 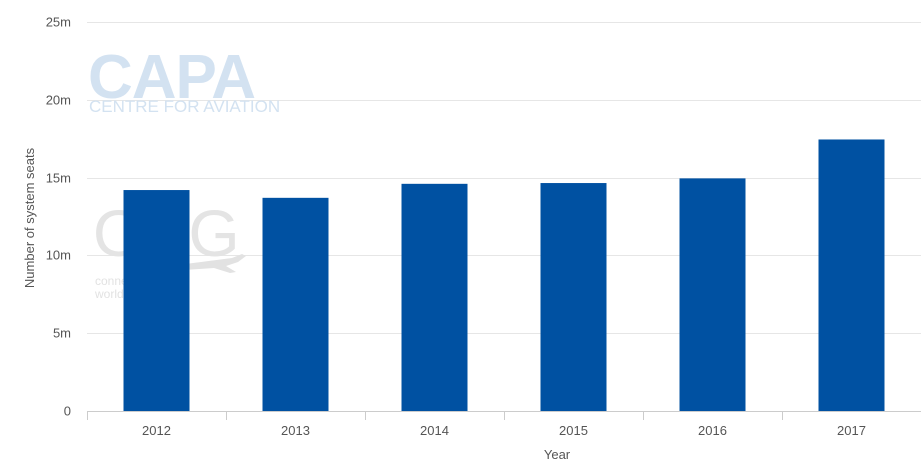 What do you see at coordinates (295, 430) in the screenshot?
I see `x-tick-label: 2013` at bounding box center [295, 430].